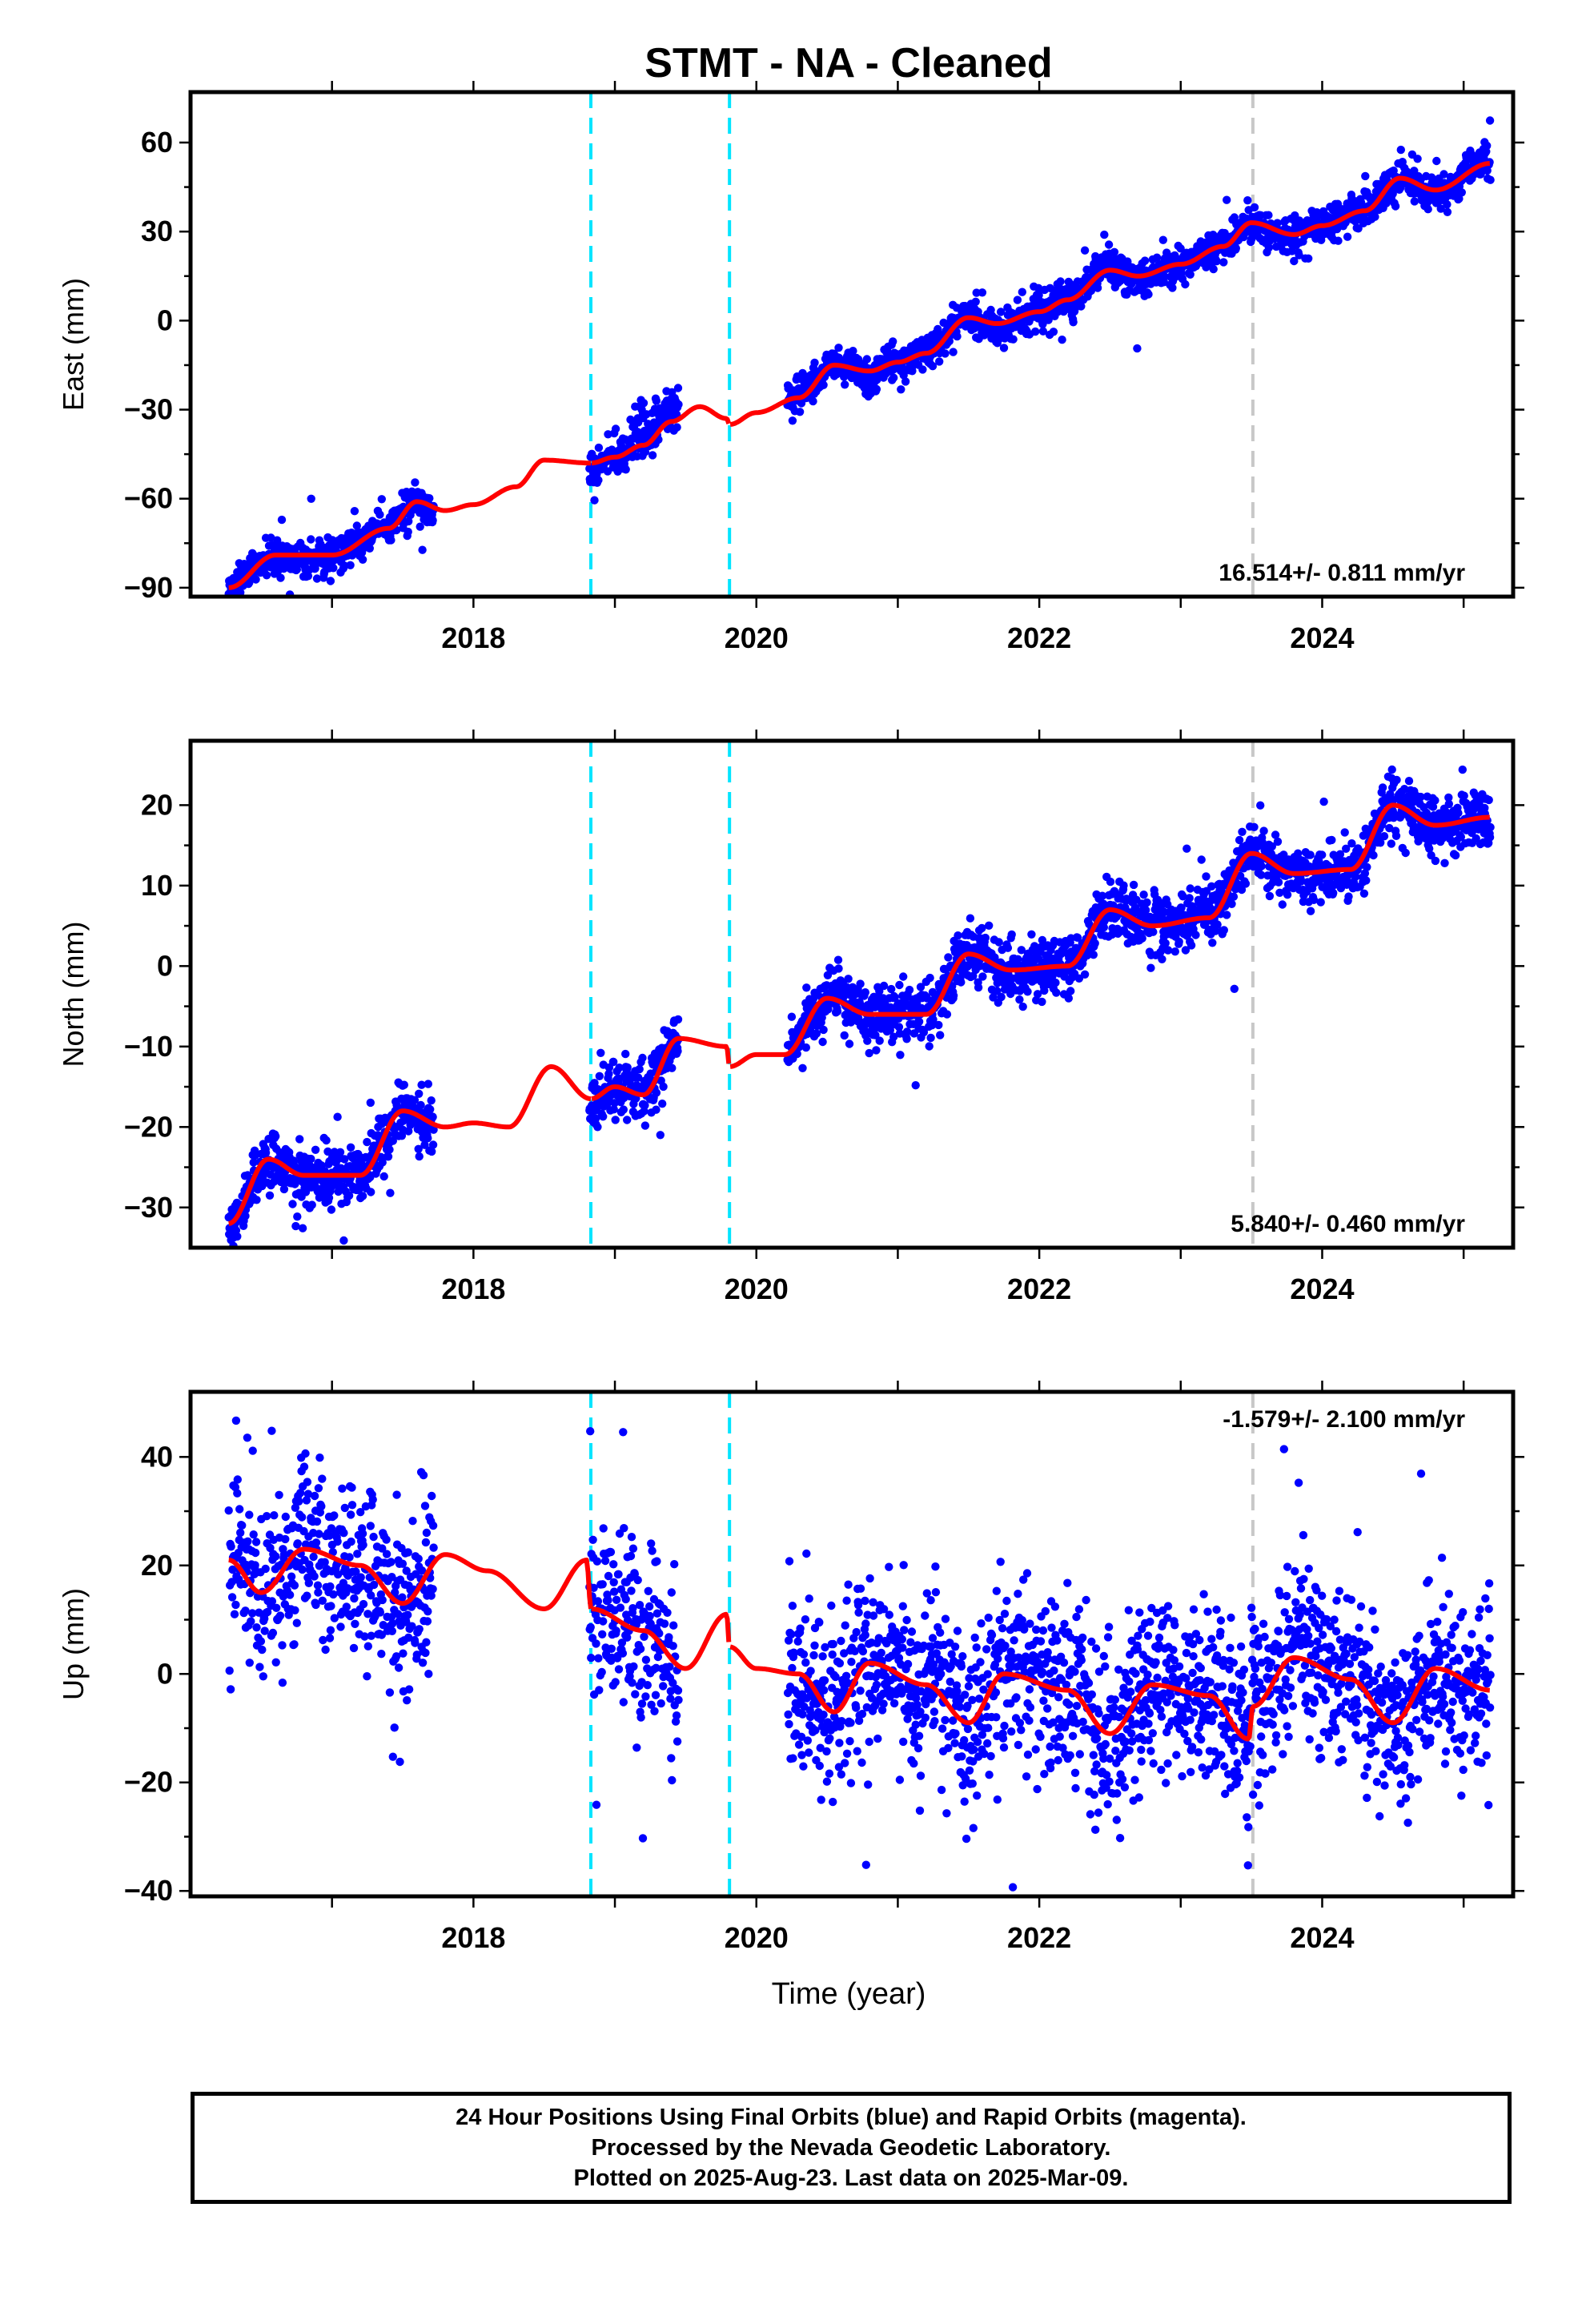 The image size is (1582, 2324). Describe the element at coordinates (148, 1126) in the screenshot. I see `y-tick-label: −20` at that location.